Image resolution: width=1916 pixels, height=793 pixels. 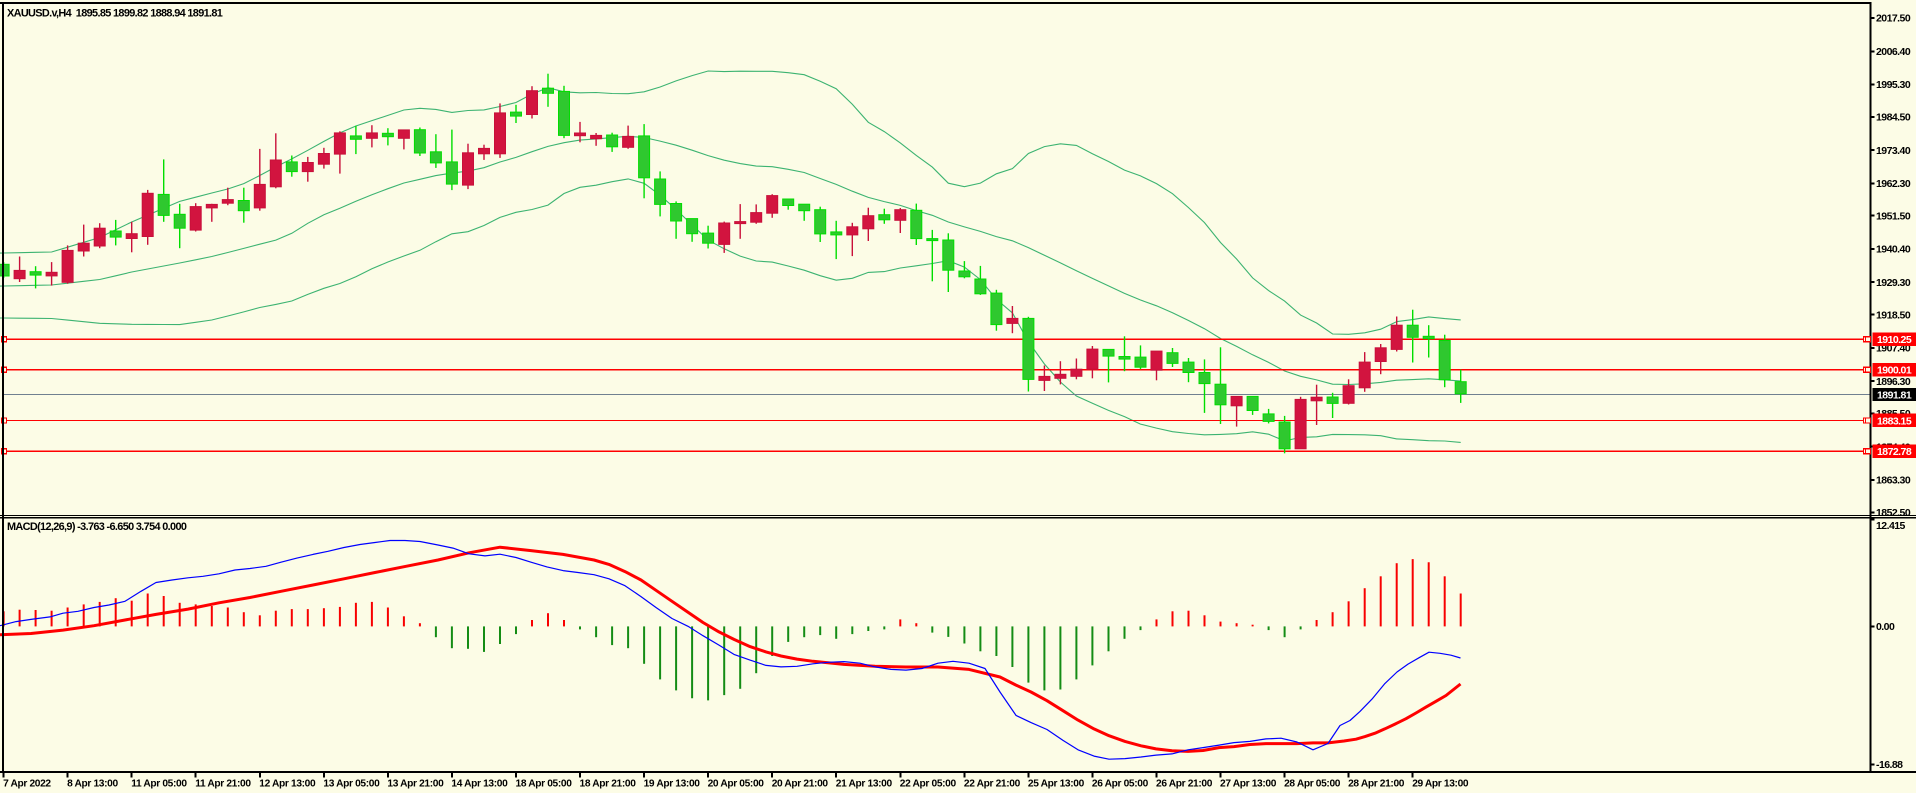 What do you see at coordinates (1893, 315) in the screenshot?
I see `svg-text: 1918.50` at bounding box center [1893, 315].